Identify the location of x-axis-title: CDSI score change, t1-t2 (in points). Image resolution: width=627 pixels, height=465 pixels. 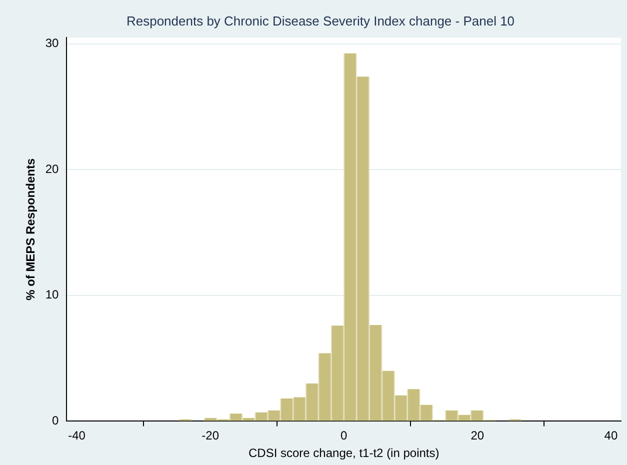
(344, 453).